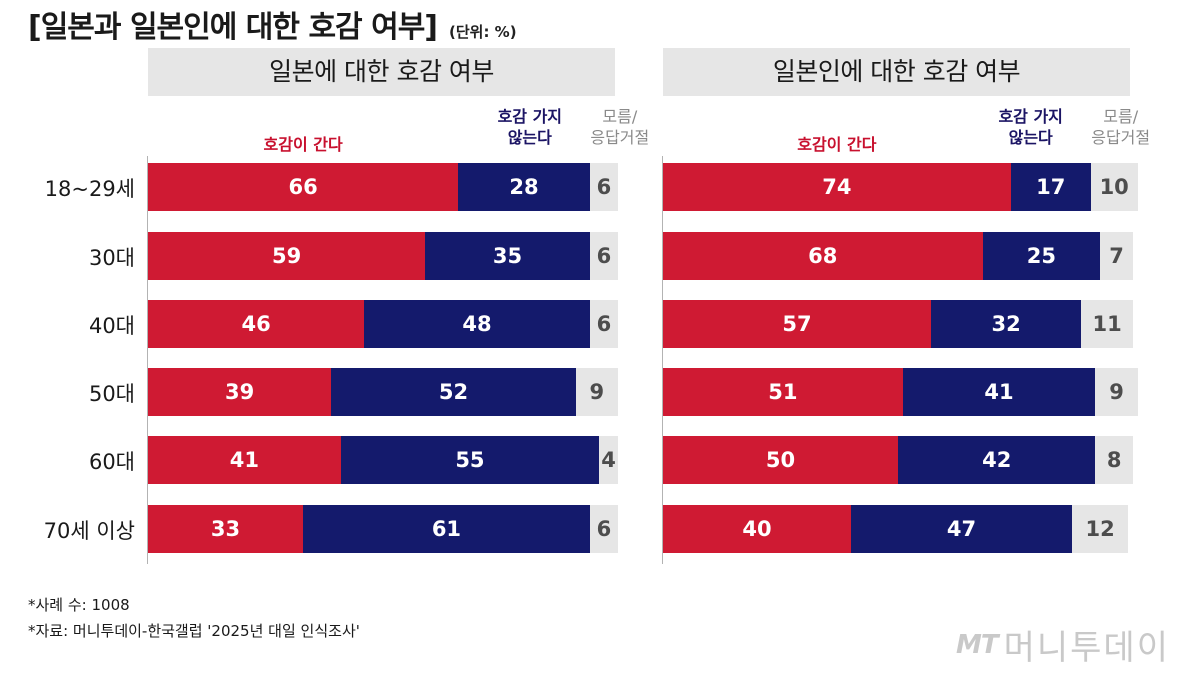 Image resolution: width=1192 pixels, height=673 pixels. I want to click on bar-segment-unfav: 28, so click(524, 187).